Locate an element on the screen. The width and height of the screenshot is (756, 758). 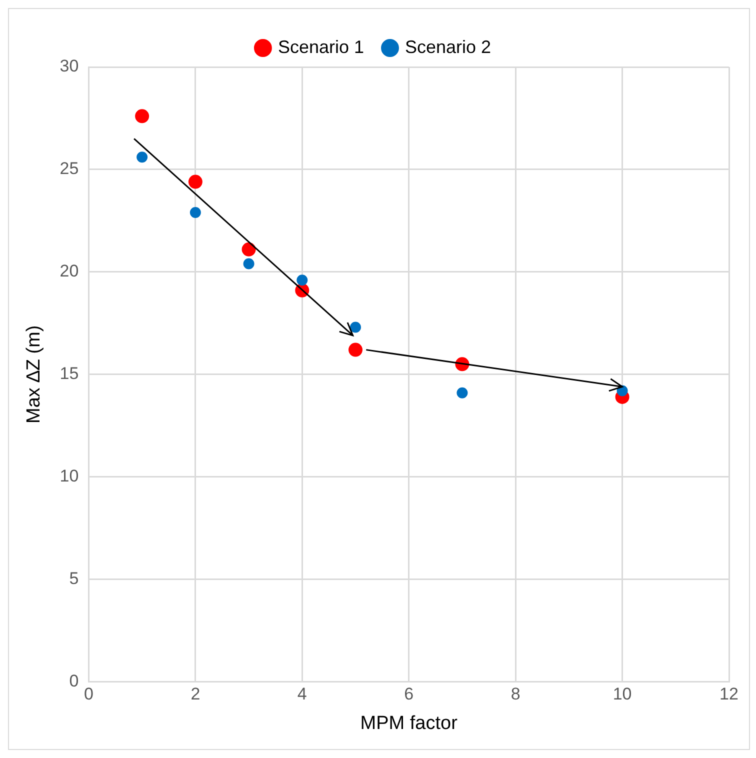
y-tick-label: 0 is located at coordinates (74, 680).